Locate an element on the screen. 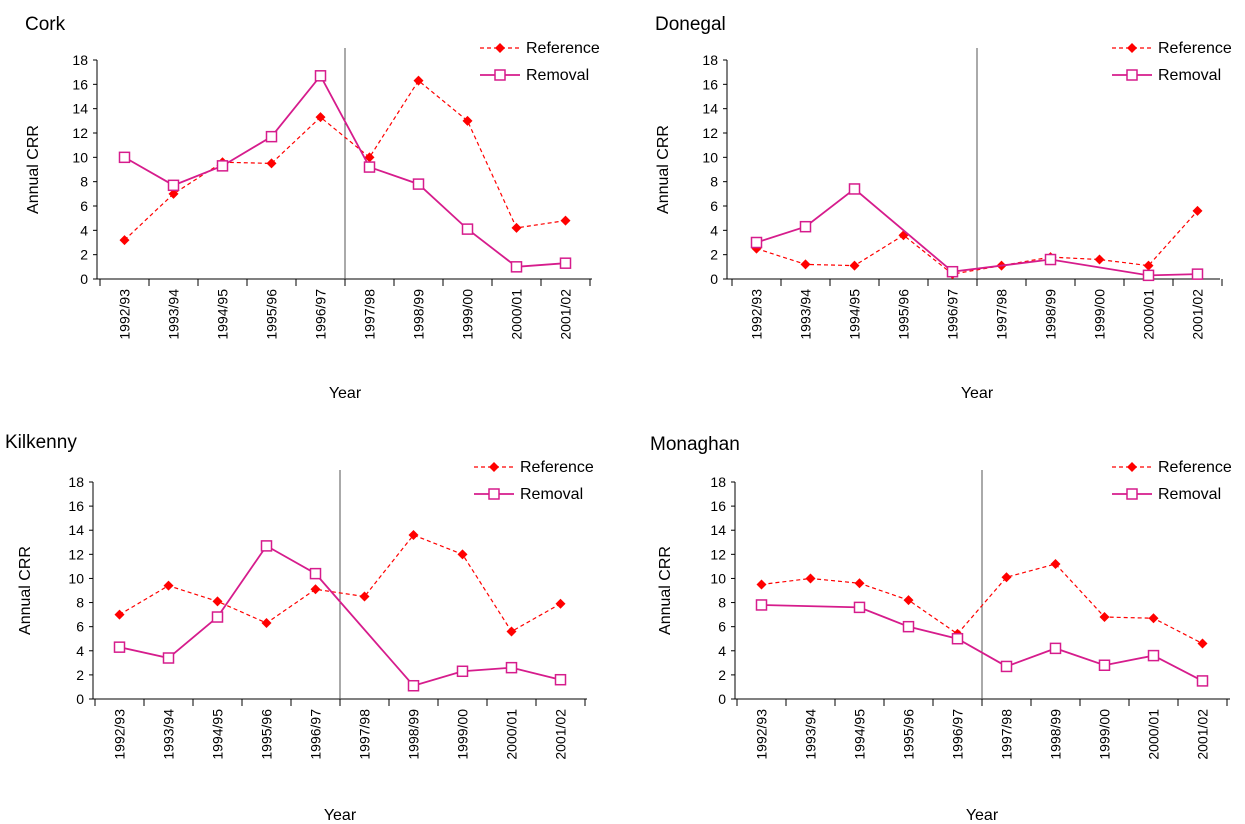 The image size is (1245, 824). panel-title: Monaghan is located at coordinates (695, 444).